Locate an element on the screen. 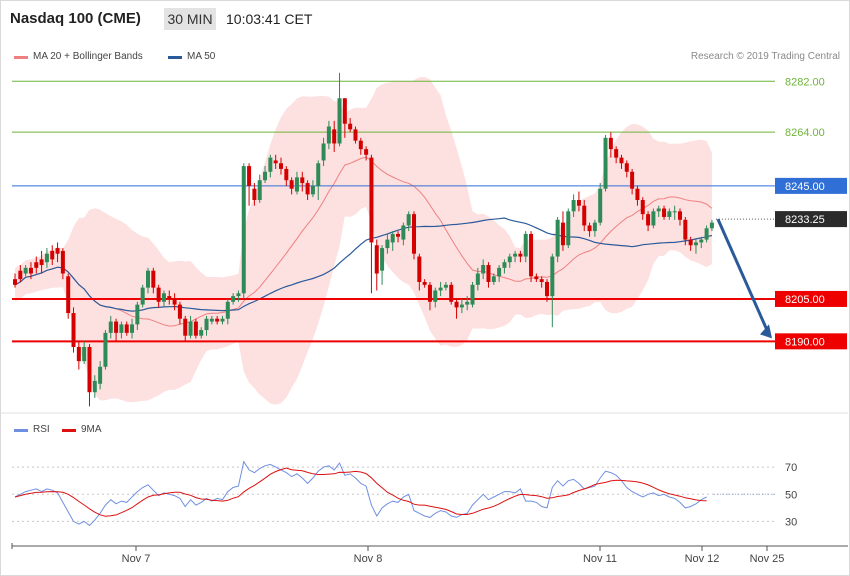  price-level-label-8282.00: 8282.00 is located at coordinates (805, 82).